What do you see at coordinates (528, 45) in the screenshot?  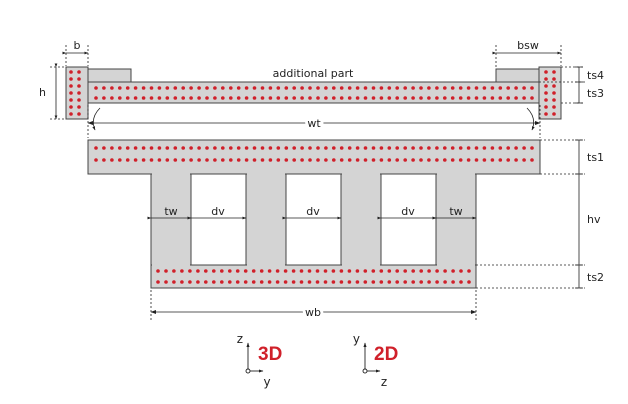 I see `label-bsw: bsw` at bounding box center [528, 45].